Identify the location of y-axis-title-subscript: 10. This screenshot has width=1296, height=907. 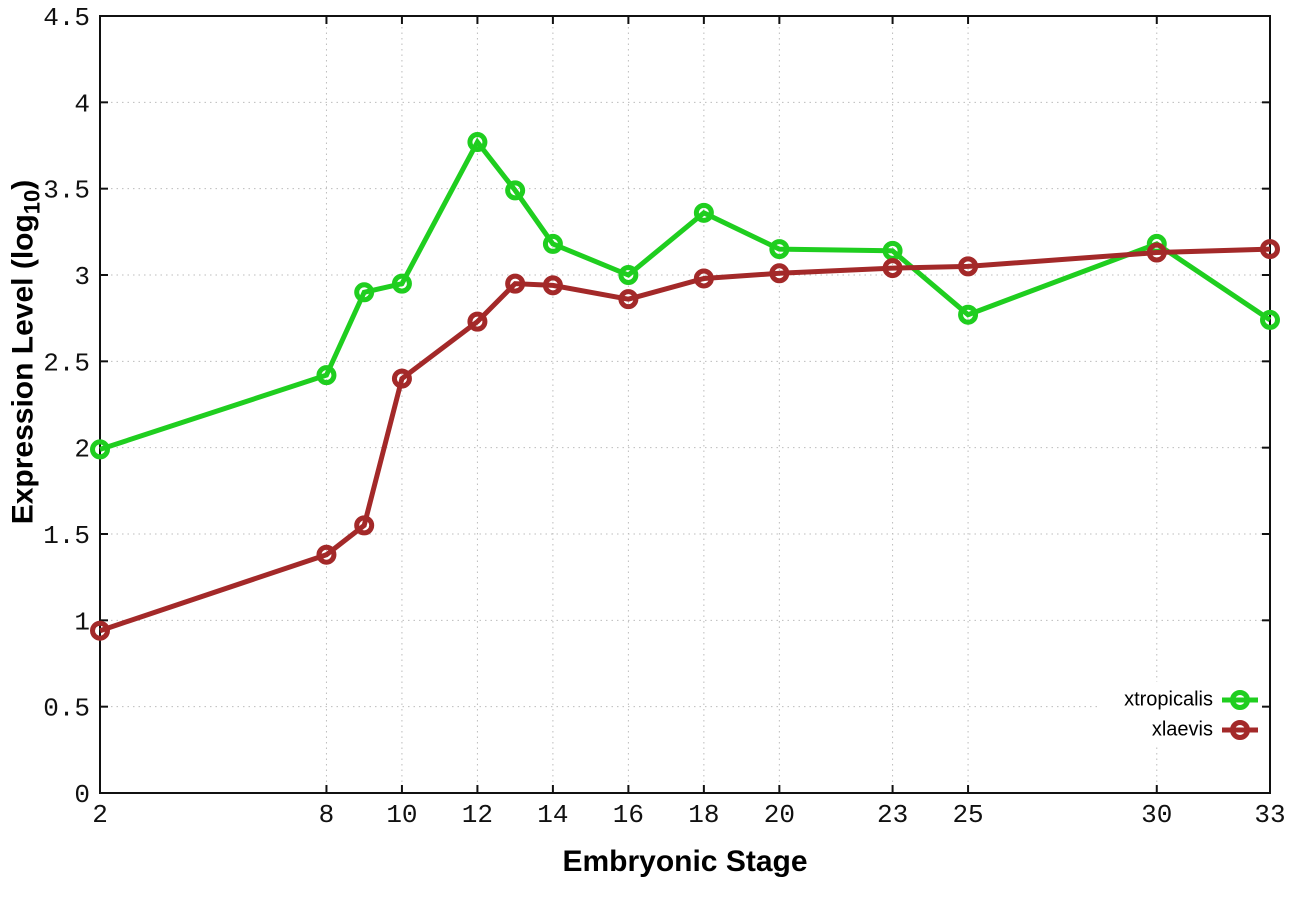
(32, 202).